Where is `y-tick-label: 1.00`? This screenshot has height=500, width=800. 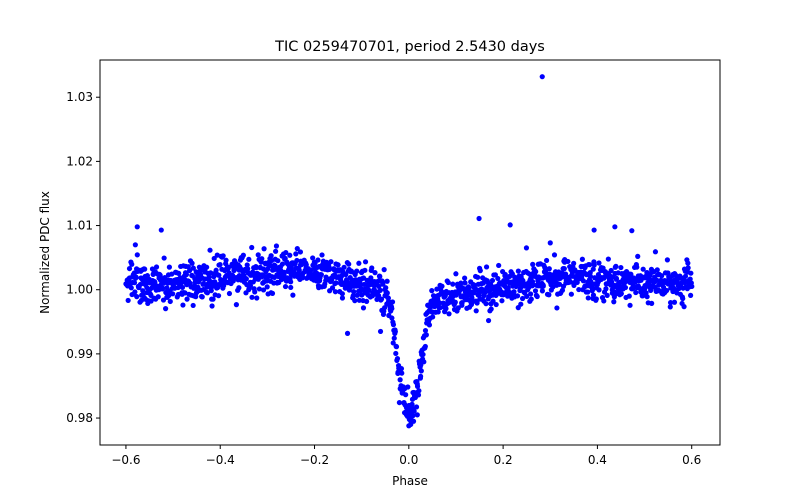
y-tick-label: 1.00 is located at coordinates (79, 290).